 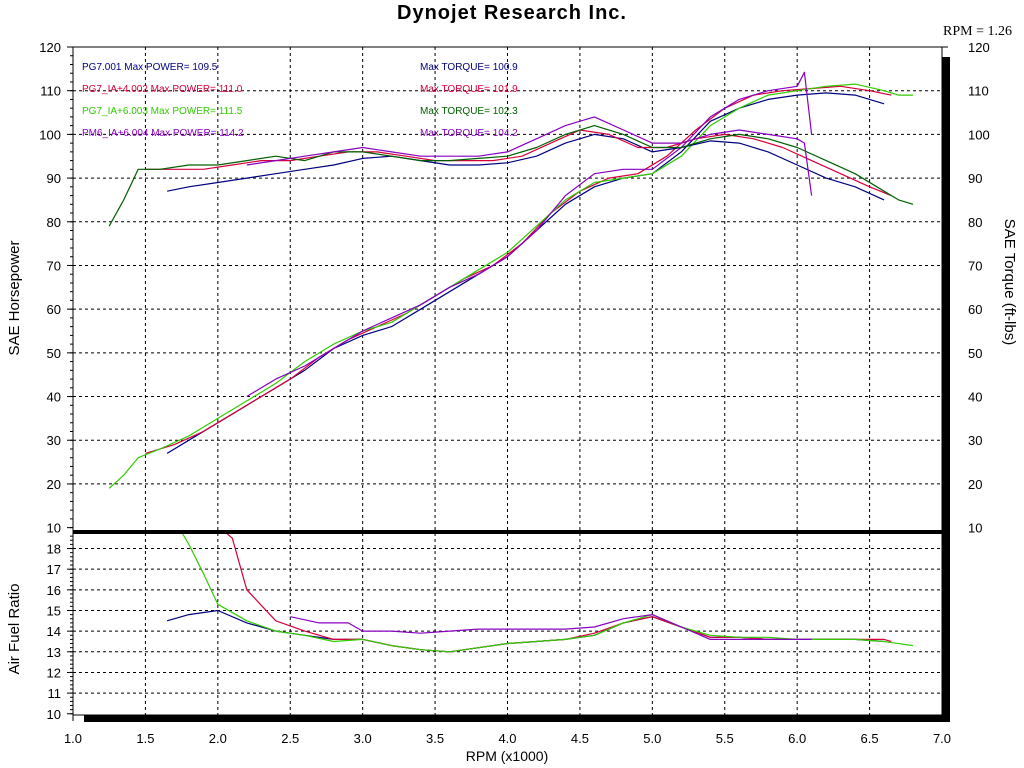 What do you see at coordinates (652, 738) in the screenshot?
I see `x-tick-label: 5.0` at bounding box center [652, 738].